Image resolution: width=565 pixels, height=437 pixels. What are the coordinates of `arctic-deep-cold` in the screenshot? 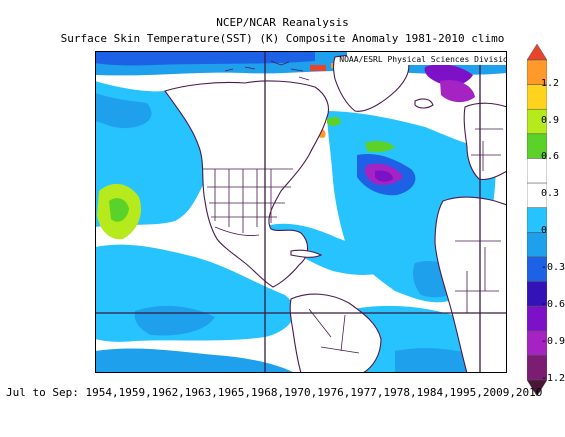 It's located at (205, 58).